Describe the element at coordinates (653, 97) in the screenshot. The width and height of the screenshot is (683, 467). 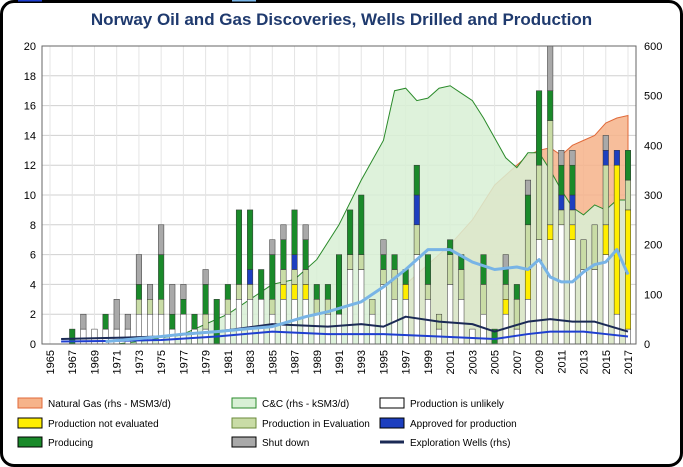
I see `y2-tick-label: 500` at that location.